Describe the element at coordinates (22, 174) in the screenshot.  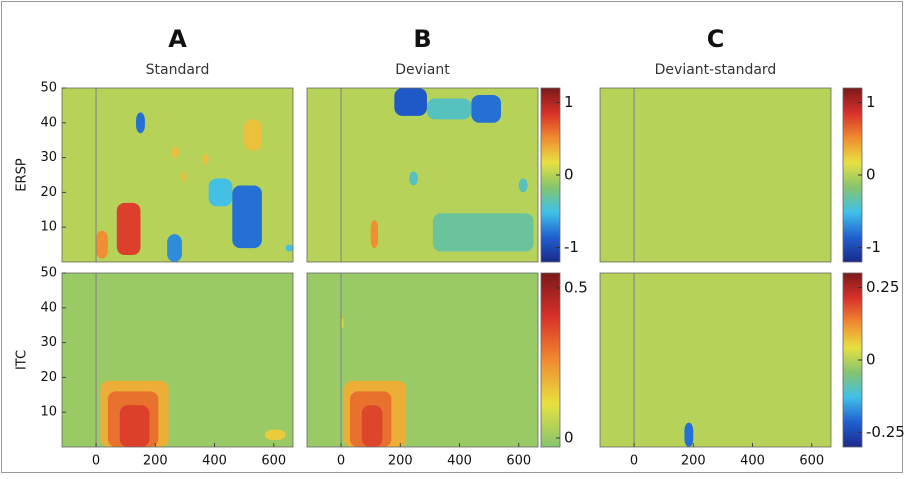
I see `row-label: ERSP` at that location.